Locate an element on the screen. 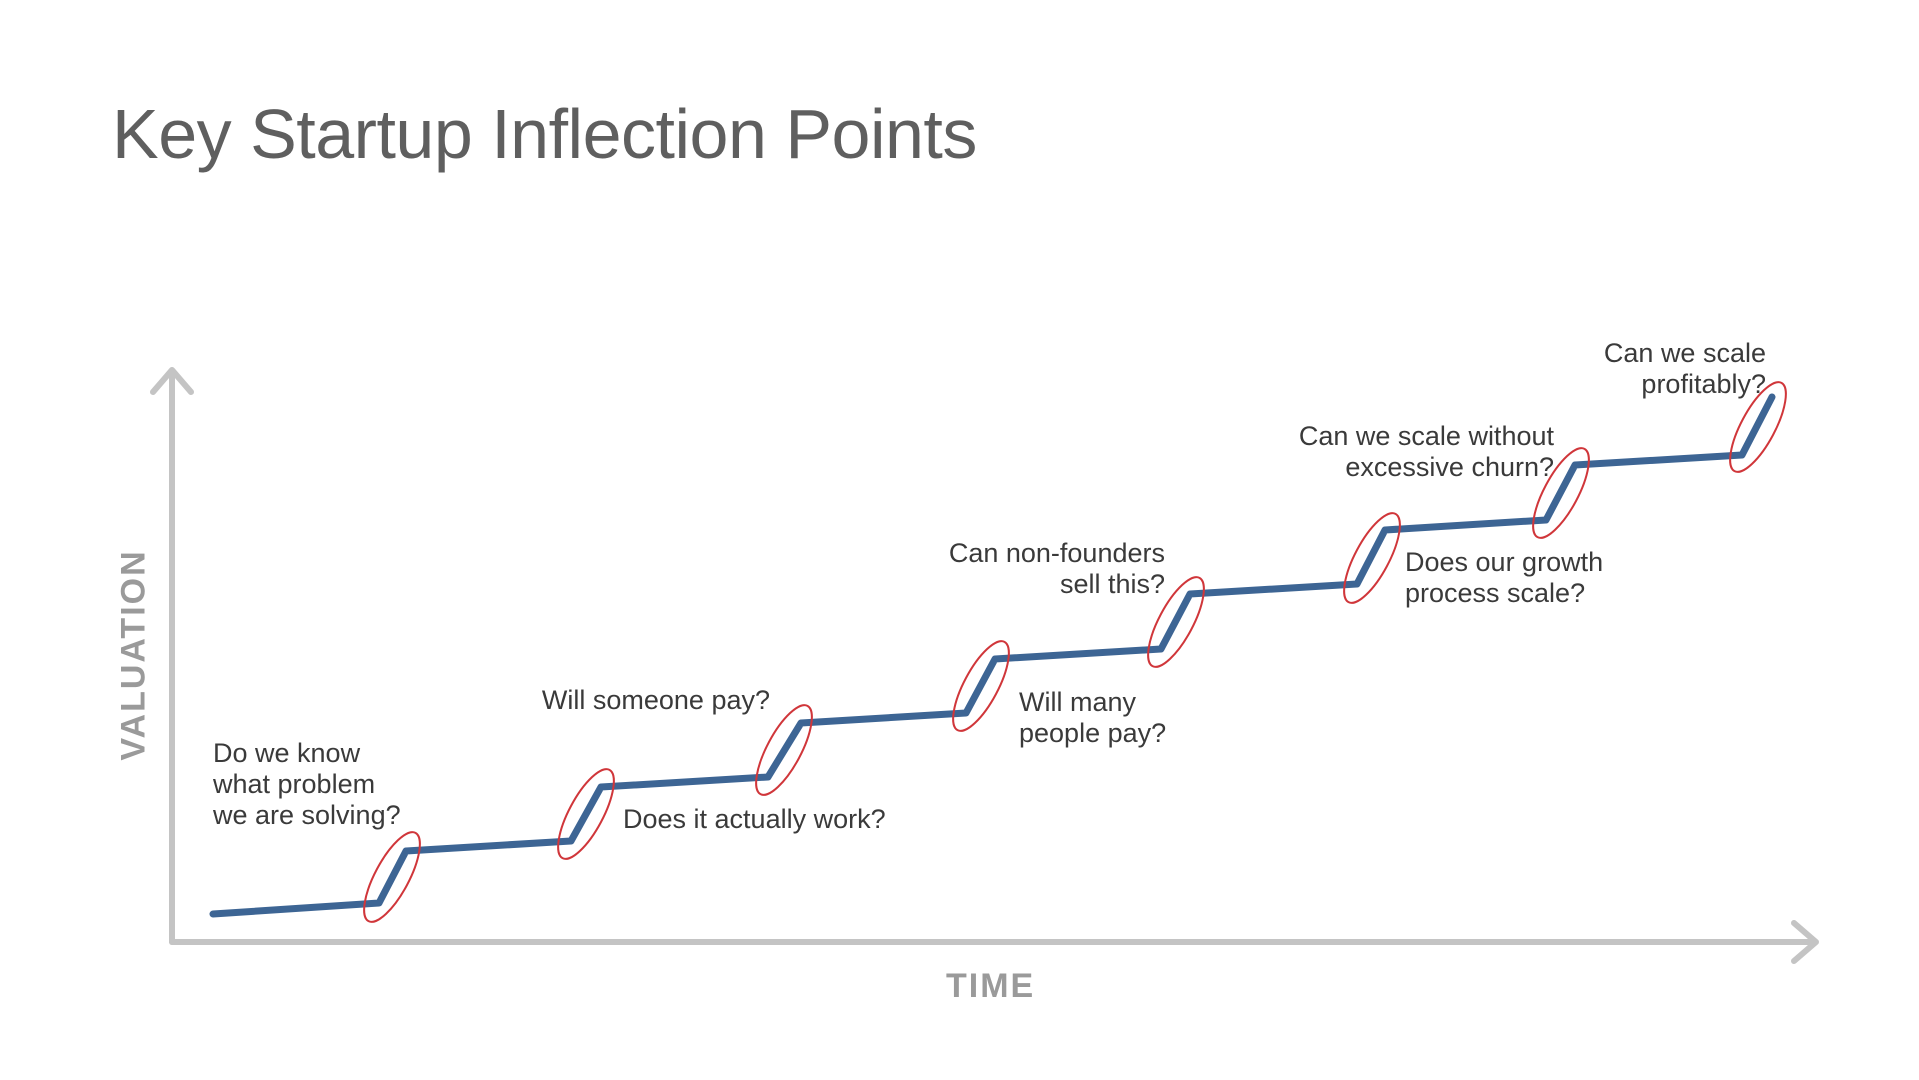 The width and height of the screenshot is (1919, 1080). slide-title: Key Startup Inflection Points is located at coordinates (544, 134).